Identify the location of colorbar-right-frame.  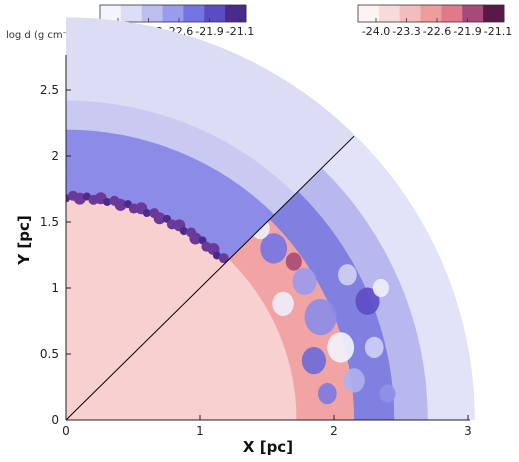
(431, 13).